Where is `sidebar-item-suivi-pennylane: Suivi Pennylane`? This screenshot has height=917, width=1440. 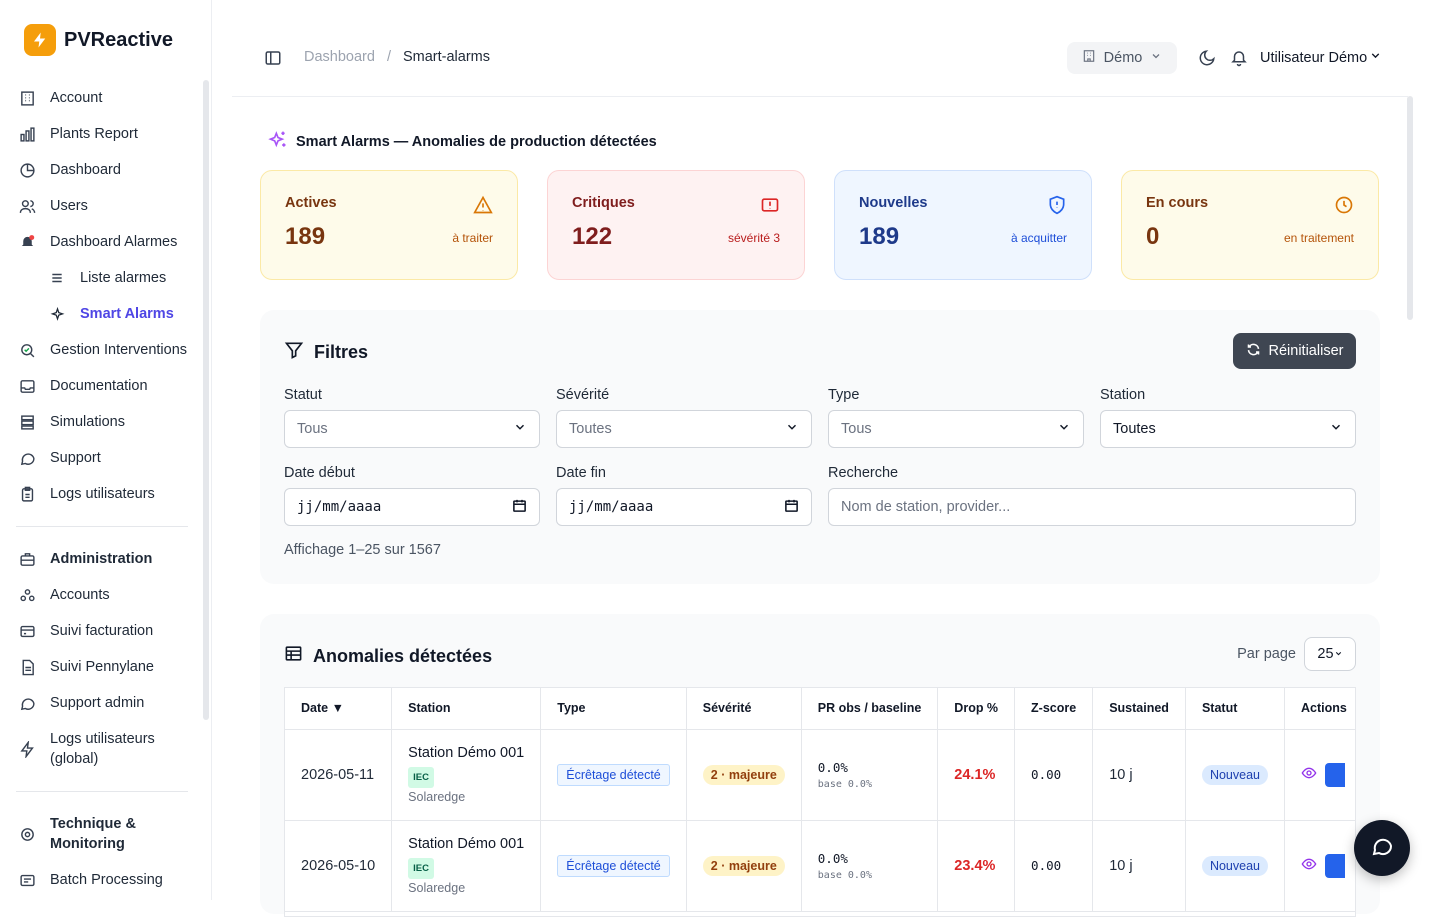 sidebar-item-suivi-pennylane: Suivi Pennylane is located at coordinates (104, 667).